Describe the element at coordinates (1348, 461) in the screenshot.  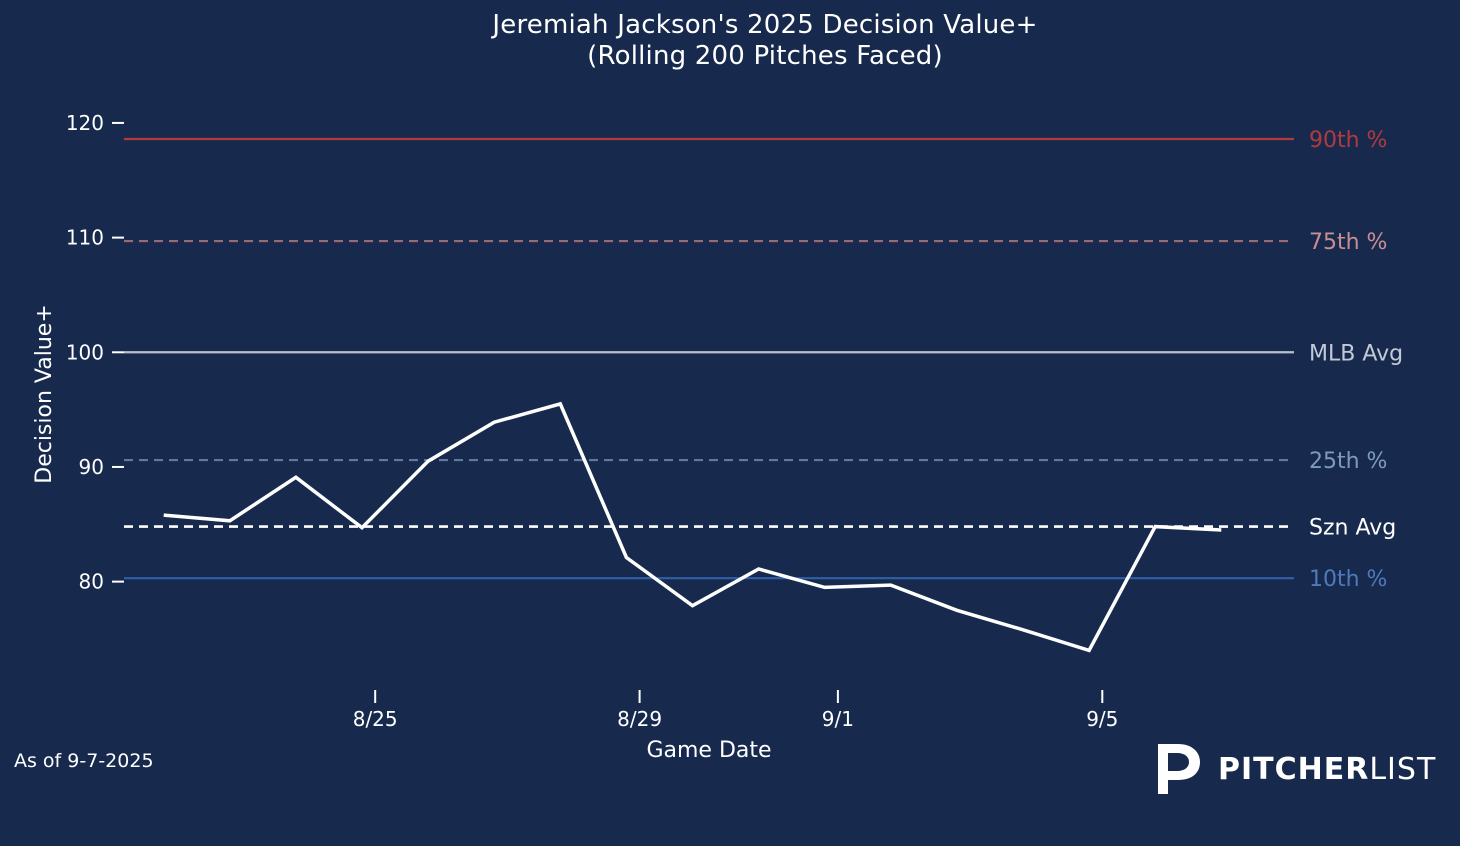
I see `reference-label-25th: 25th %` at that location.